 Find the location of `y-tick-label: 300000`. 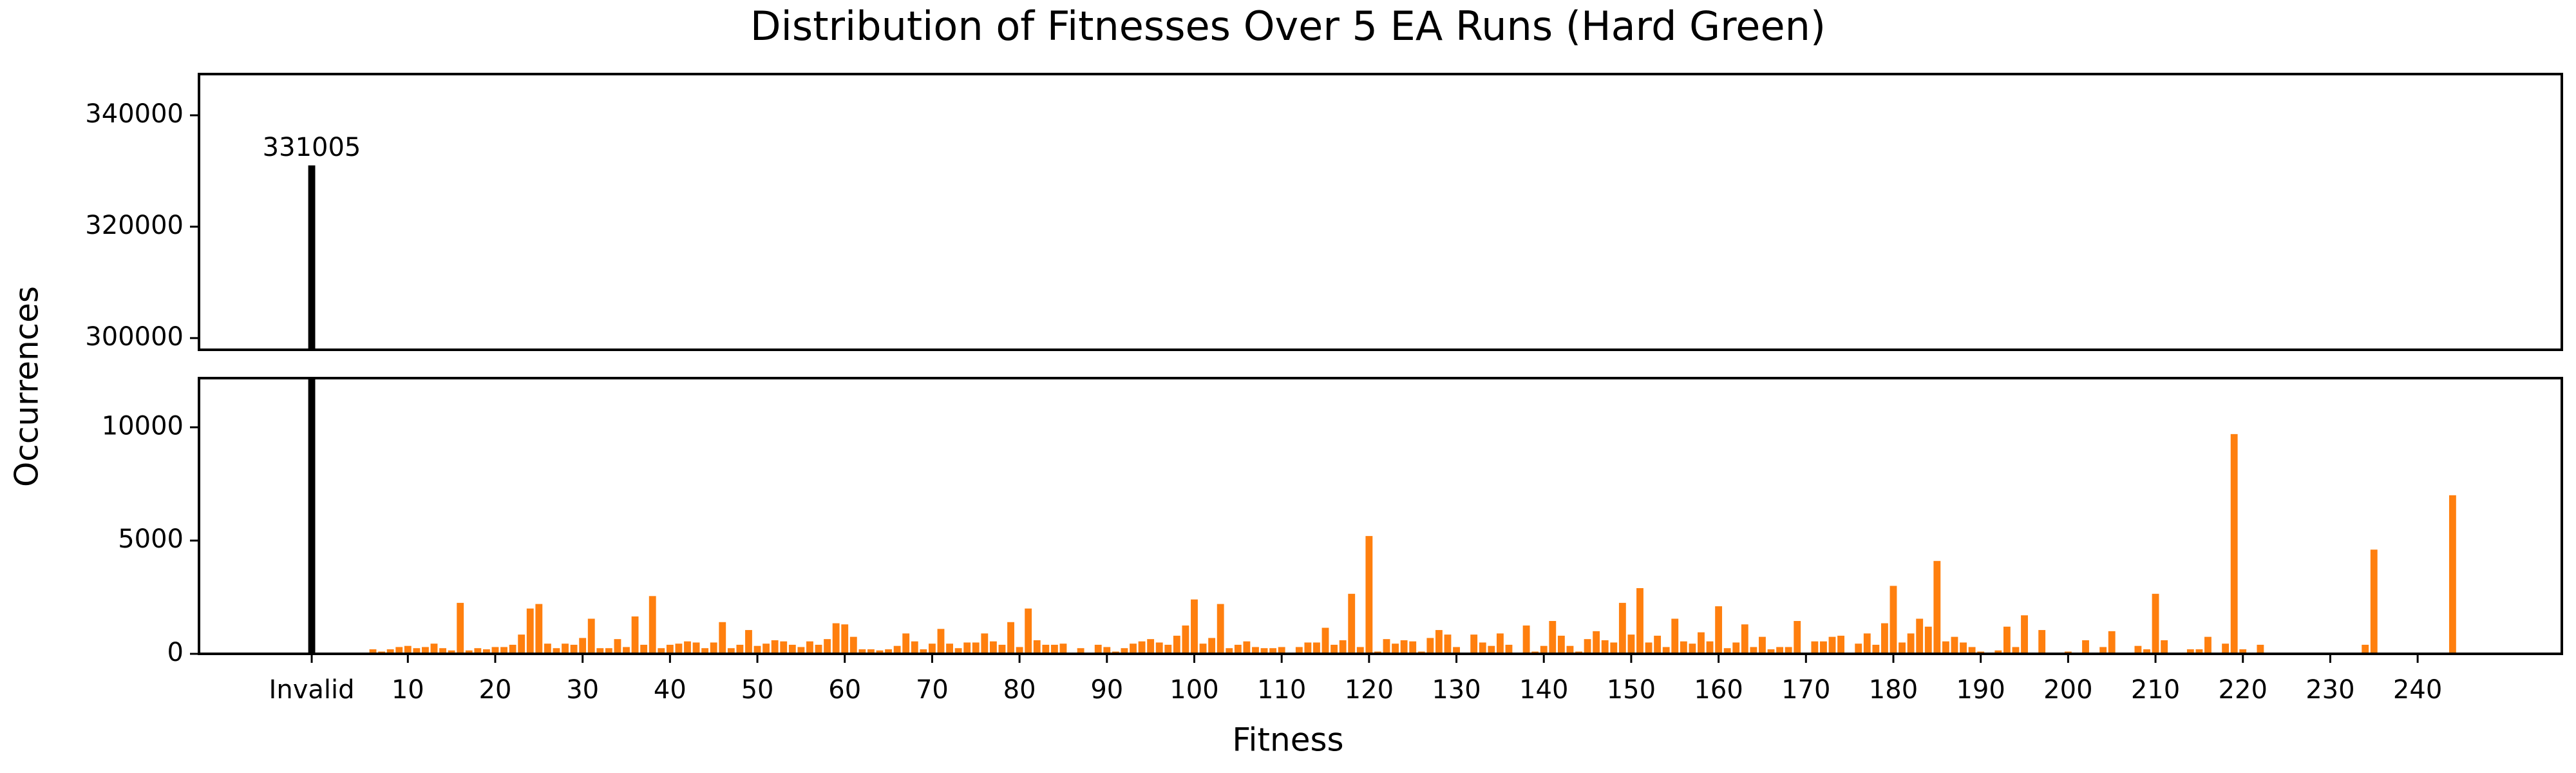

y-tick-label: 300000 is located at coordinates (135, 337).